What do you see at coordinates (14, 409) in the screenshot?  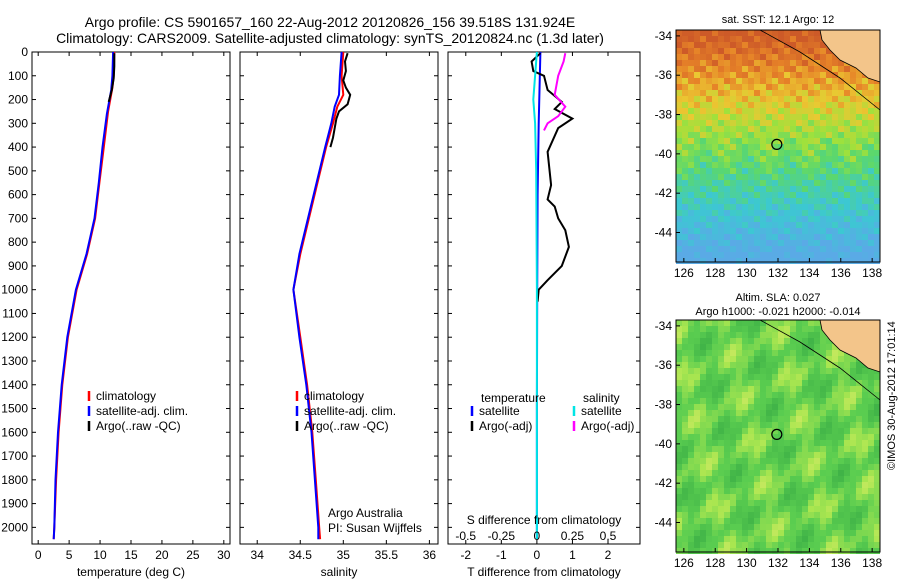 I see `y-tick-label: 1500` at bounding box center [14, 409].